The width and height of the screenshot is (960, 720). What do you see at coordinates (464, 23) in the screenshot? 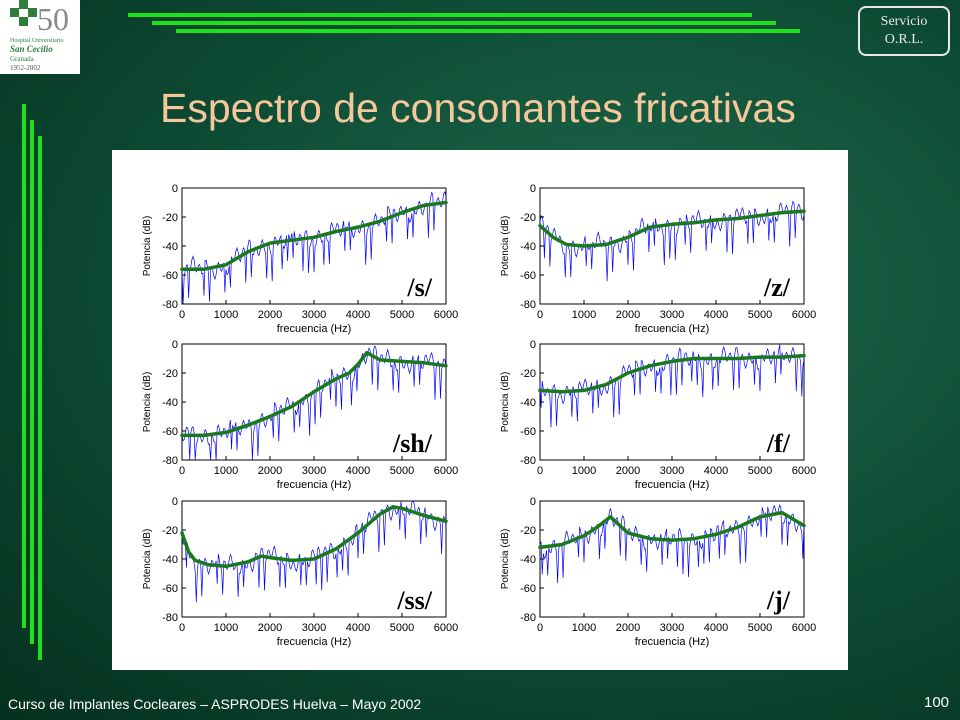
I see `decor-bar-h2` at bounding box center [464, 23].